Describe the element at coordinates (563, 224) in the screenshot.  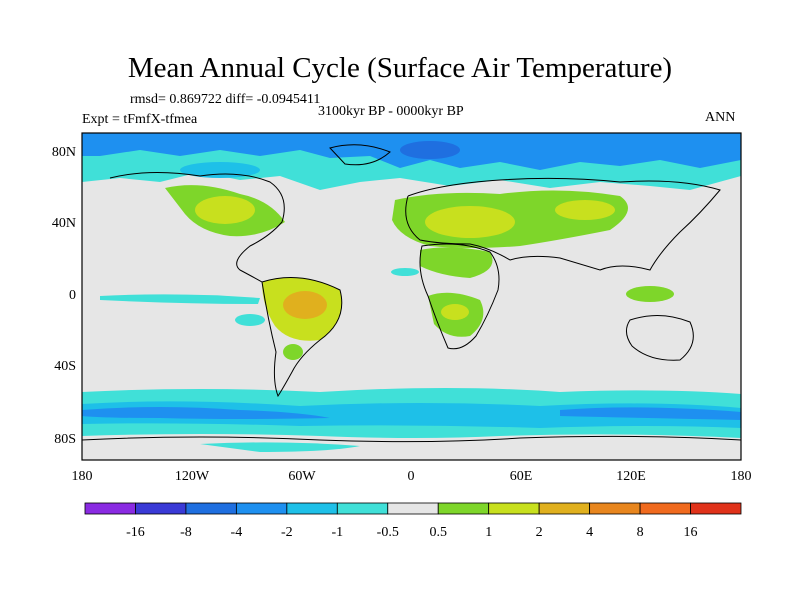
I see `coast-eurasia` at that location.